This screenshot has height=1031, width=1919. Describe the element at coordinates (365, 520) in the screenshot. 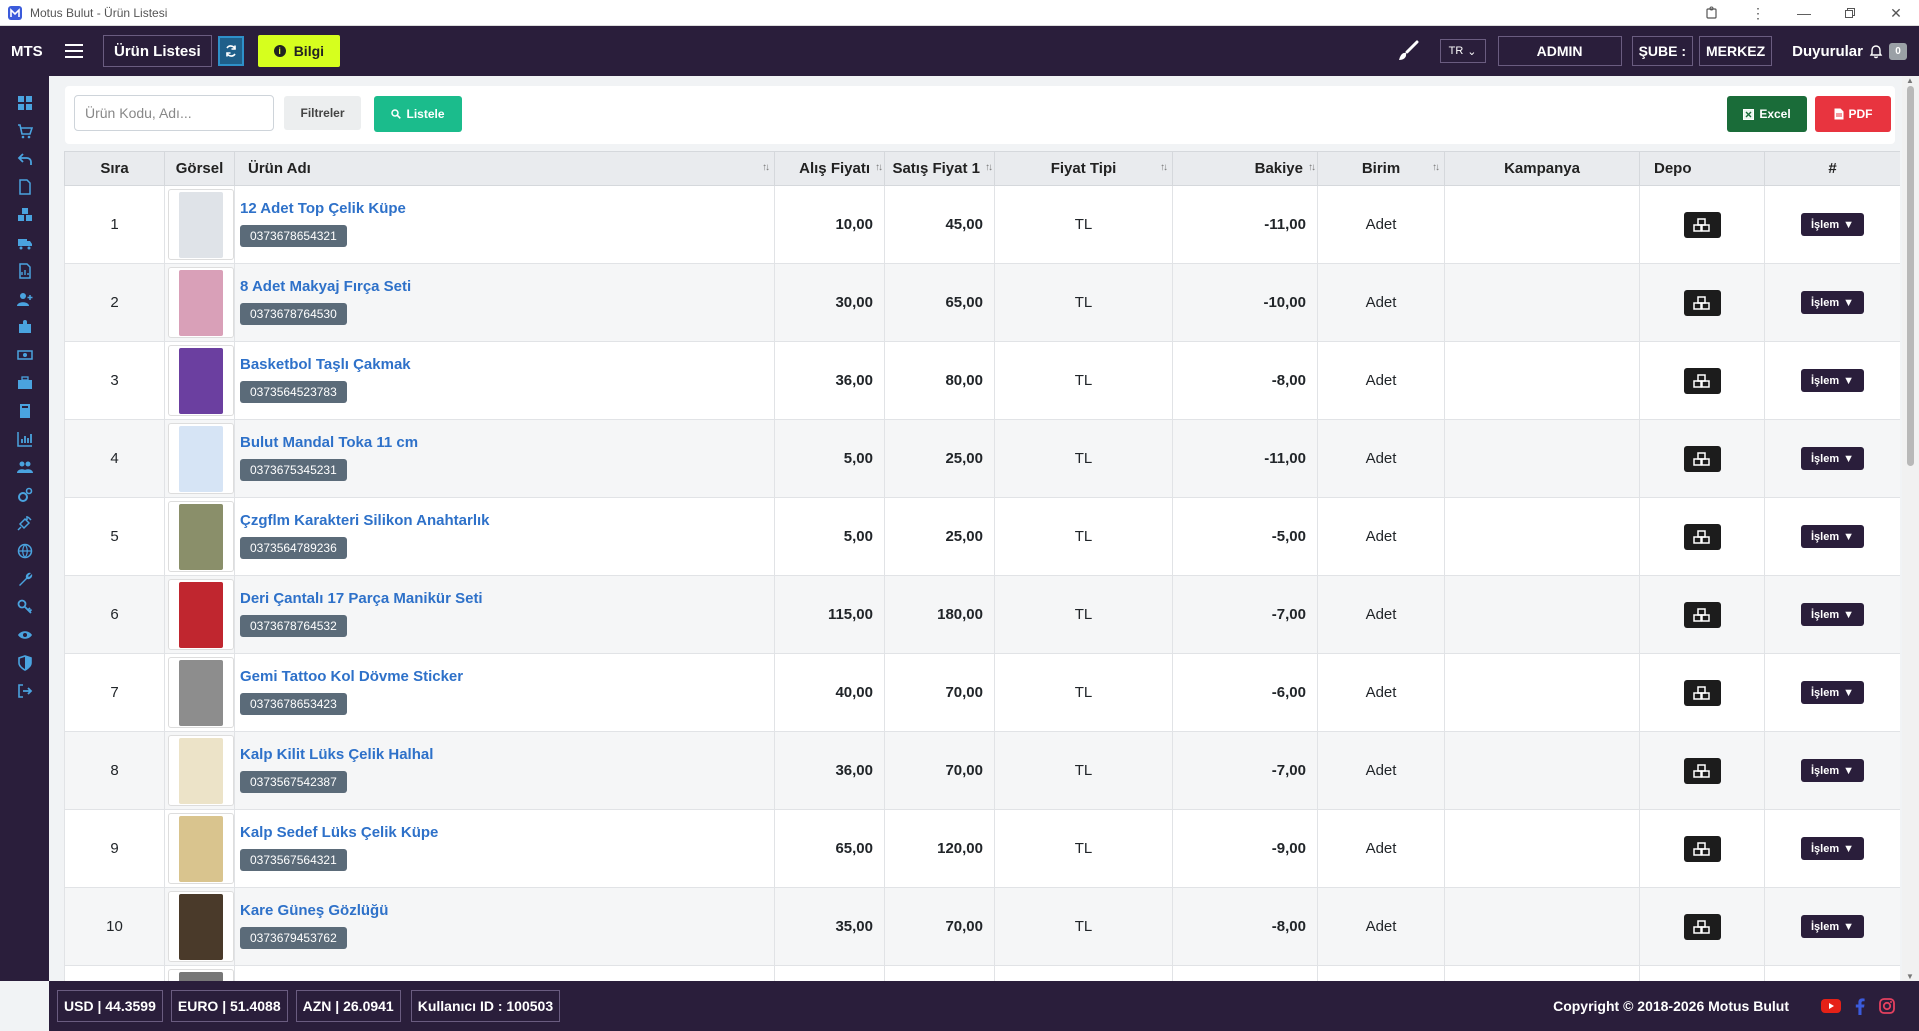

I see `product-name-link: Çzgflm Karakteri Silikon Anahtarlık` at that location.